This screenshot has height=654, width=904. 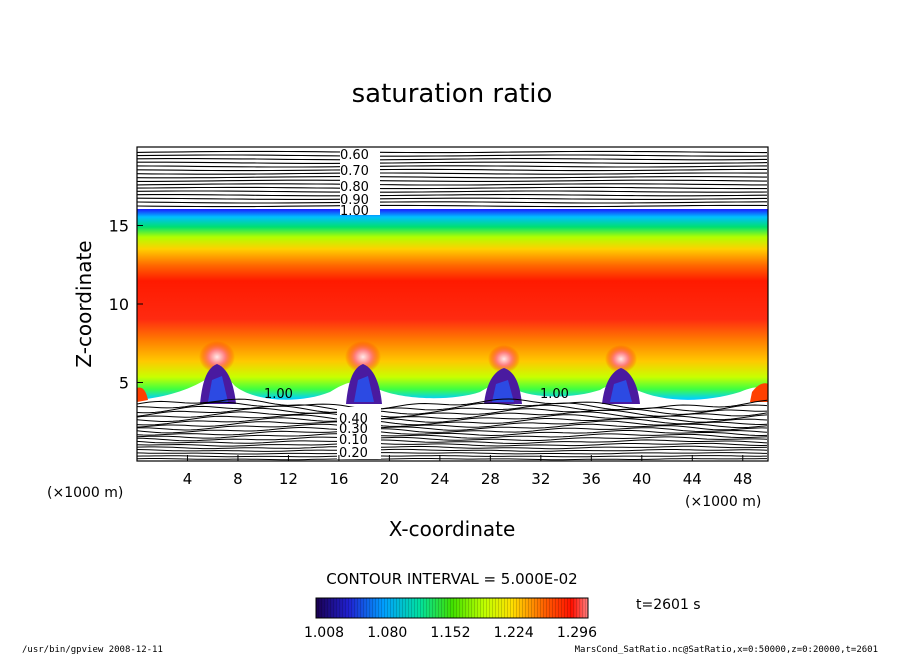 I want to click on colorbar-tick-label: 1.224, so click(x=514, y=633).